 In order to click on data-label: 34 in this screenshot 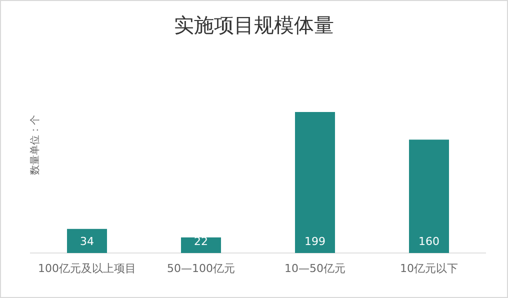, I will do `click(87, 241)`.